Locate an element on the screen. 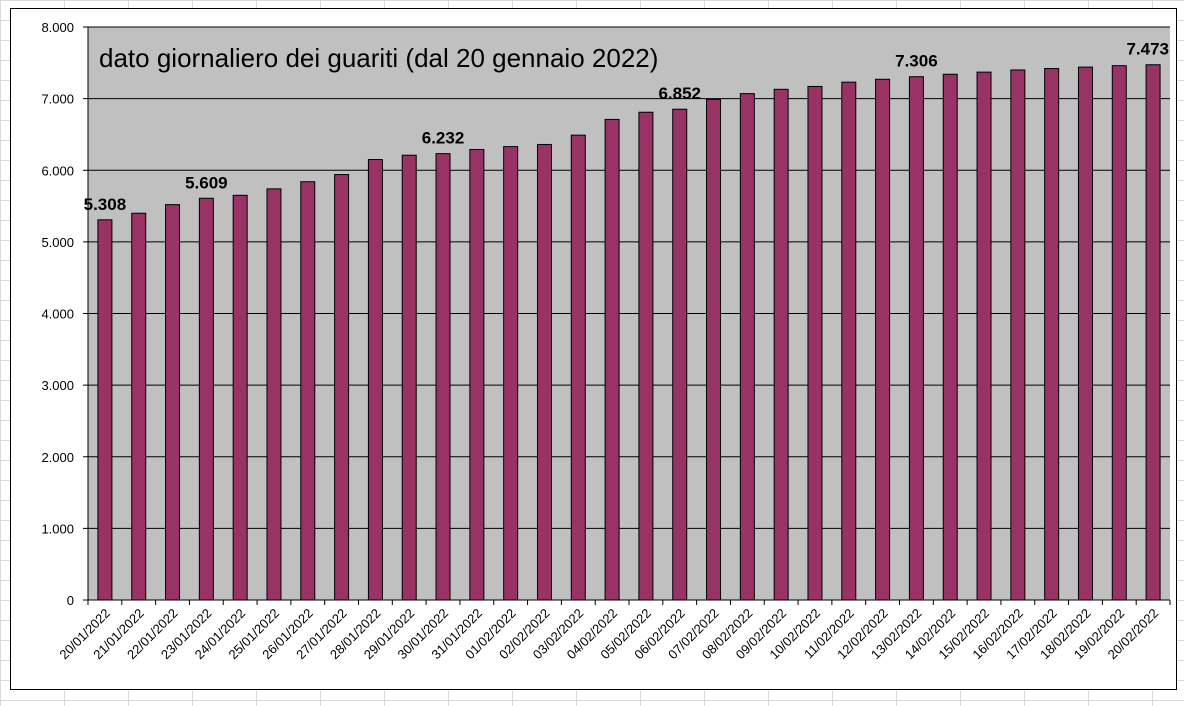 The width and height of the screenshot is (1184, 706). data-label: 6.232 is located at coordinates (443, 138).